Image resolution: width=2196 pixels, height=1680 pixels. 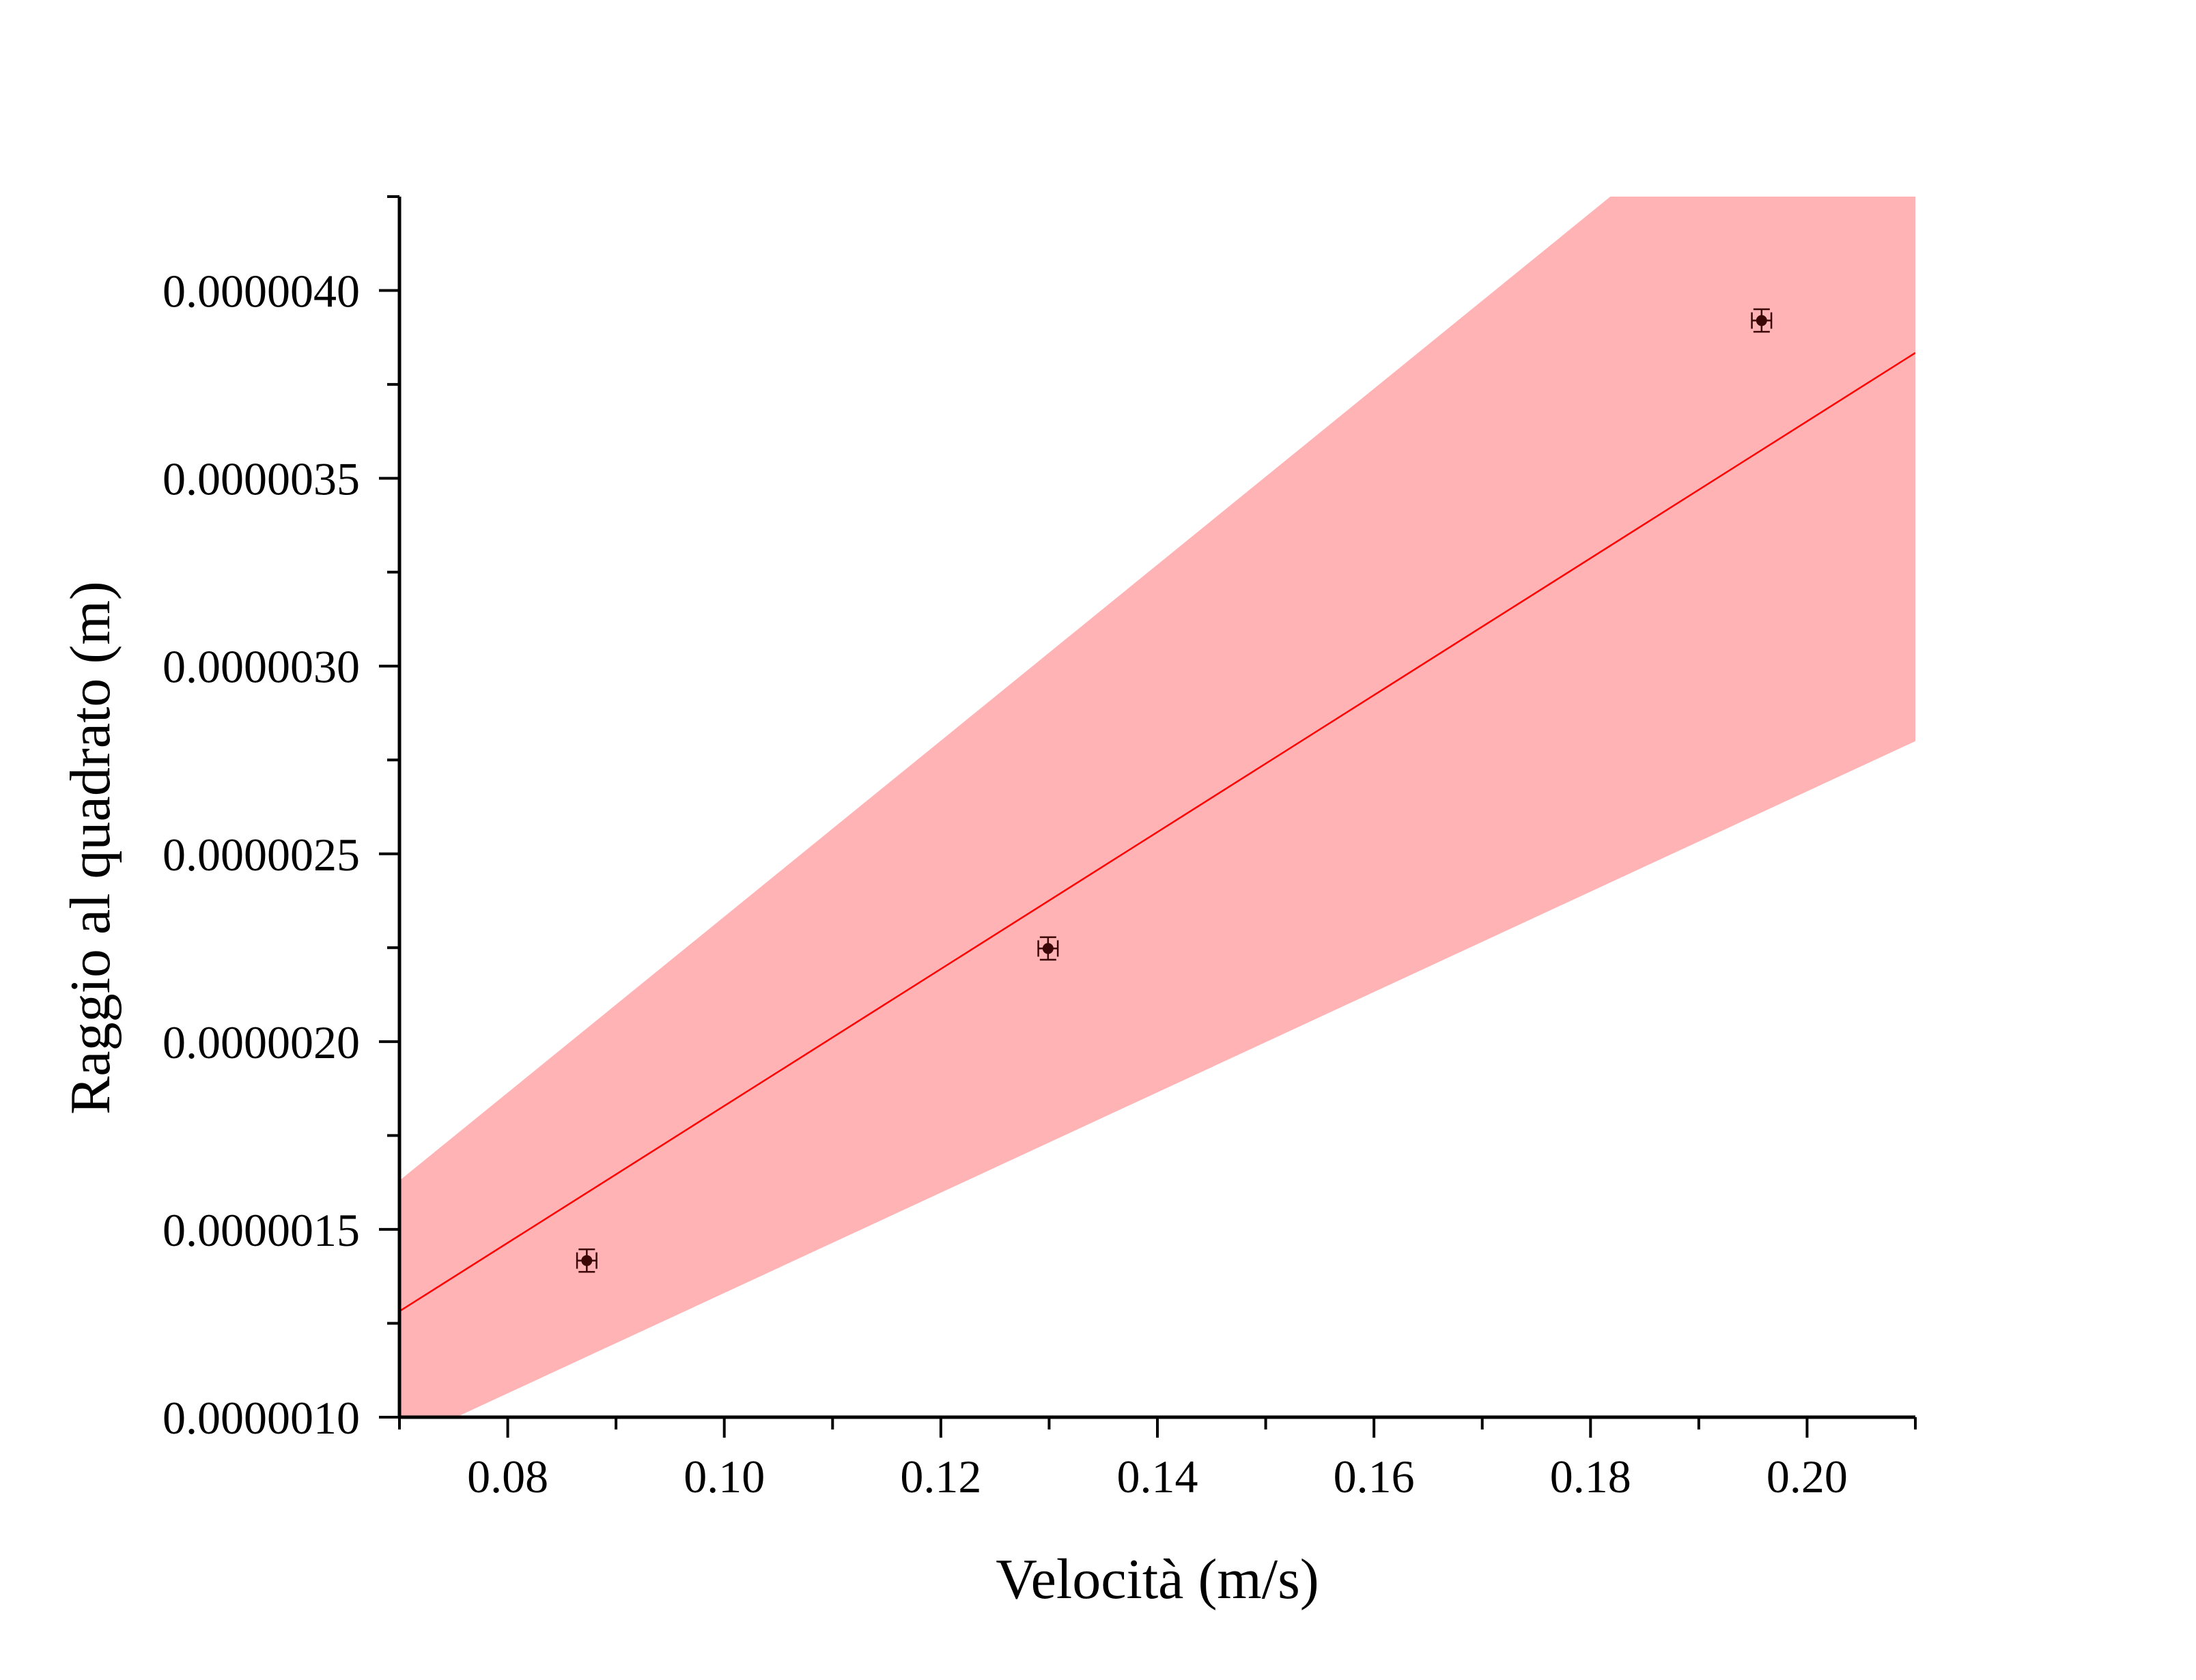 I want to click on x-tick-label: 0.10, so click(x=724, y=1477).